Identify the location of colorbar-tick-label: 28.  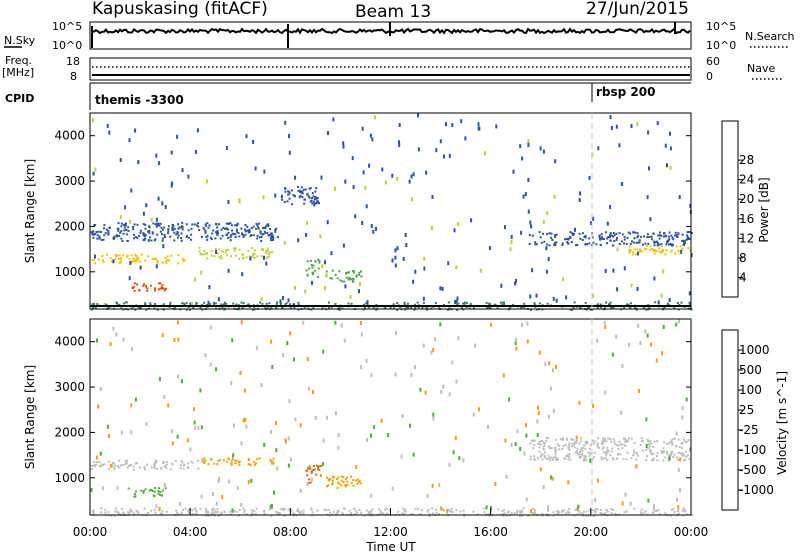
(746, 160).